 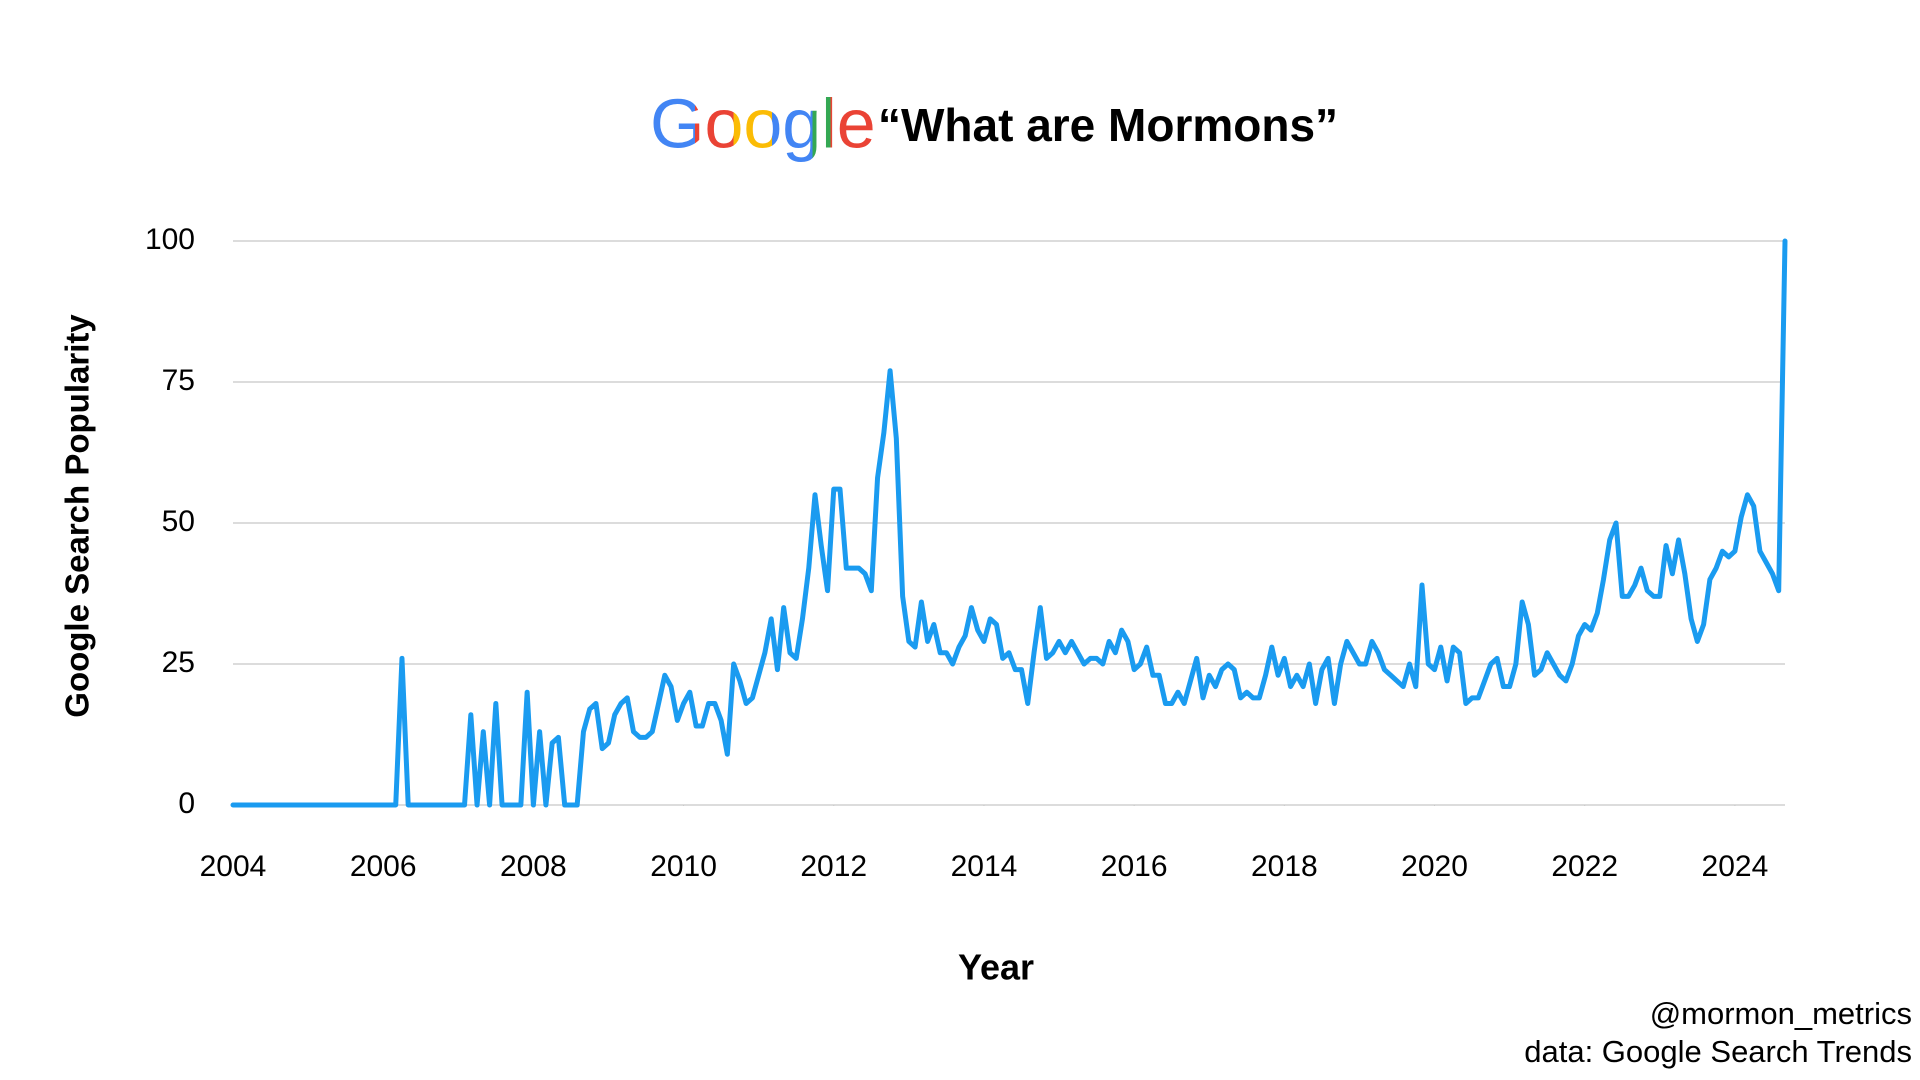 I want to click on x-tick-label: 2004, so click(x=233, y=866).